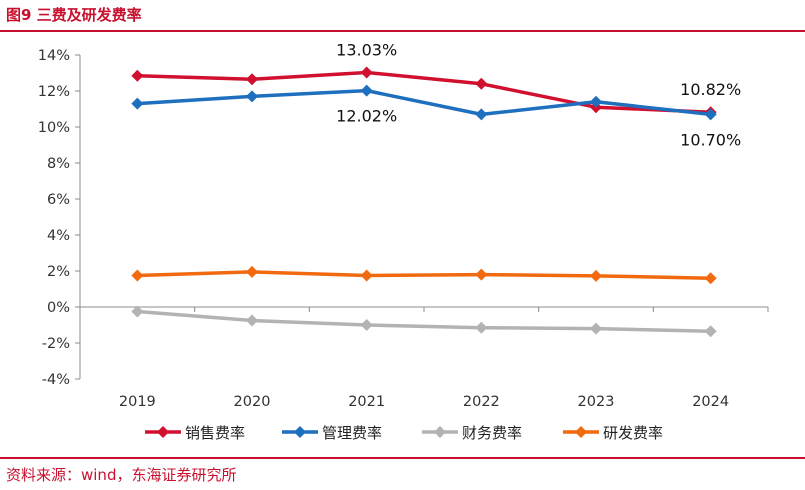  Describe the element at coordinates (56, 380) in the screenshot. I see `y-tick-label: -4%` at that location.